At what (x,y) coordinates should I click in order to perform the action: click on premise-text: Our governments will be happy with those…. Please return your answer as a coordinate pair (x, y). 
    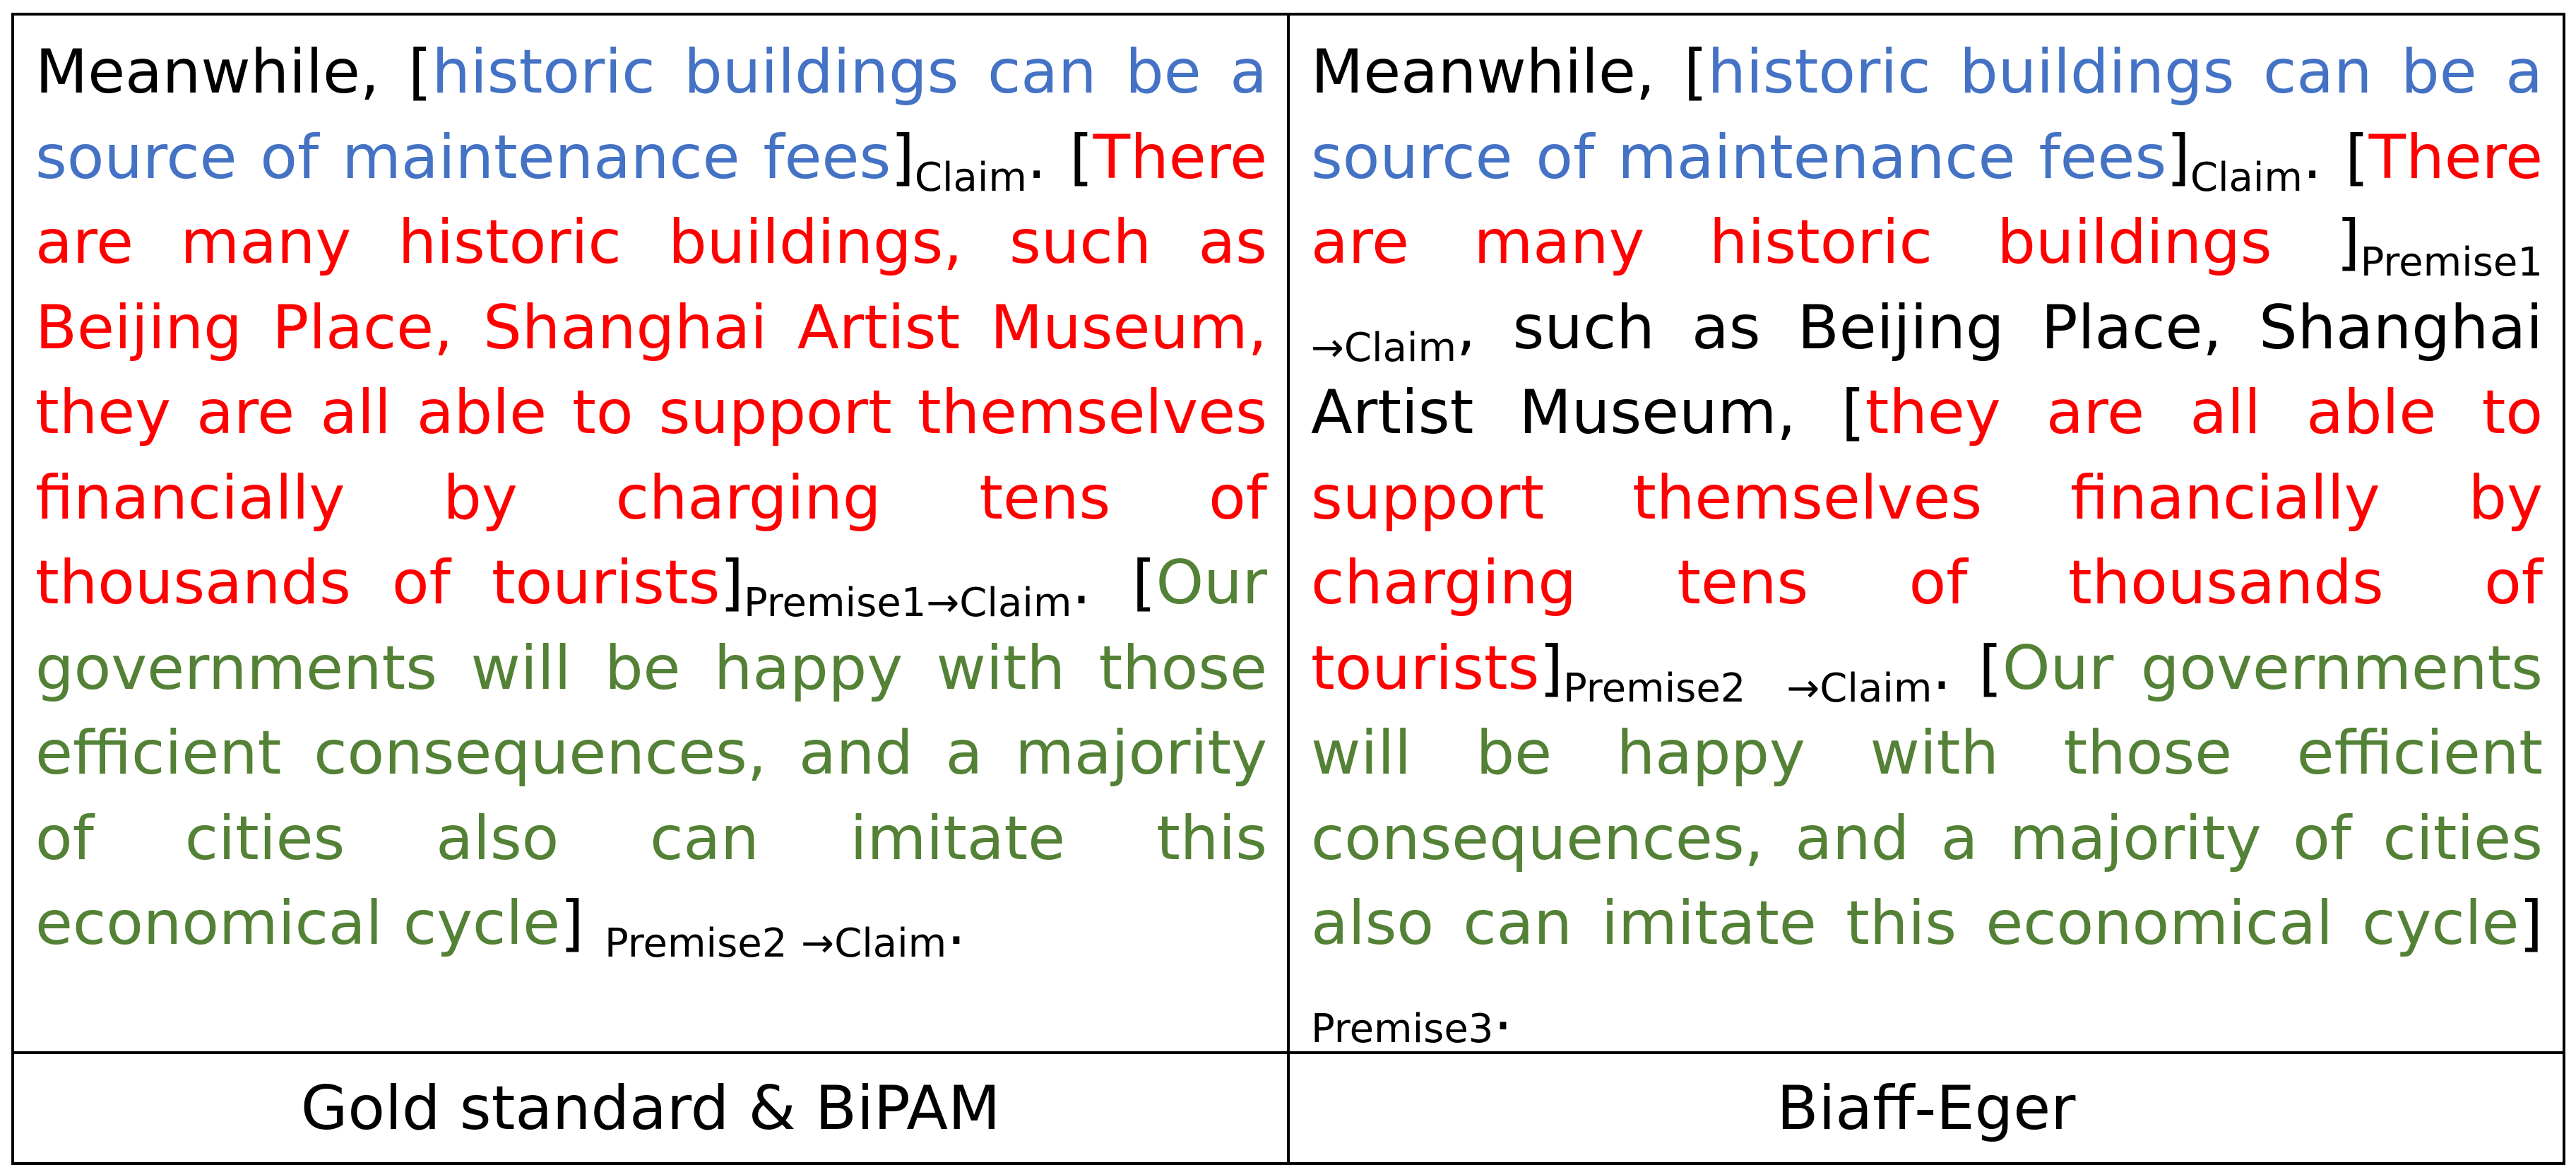
    Looking at the image, I should click on (1927, 795).